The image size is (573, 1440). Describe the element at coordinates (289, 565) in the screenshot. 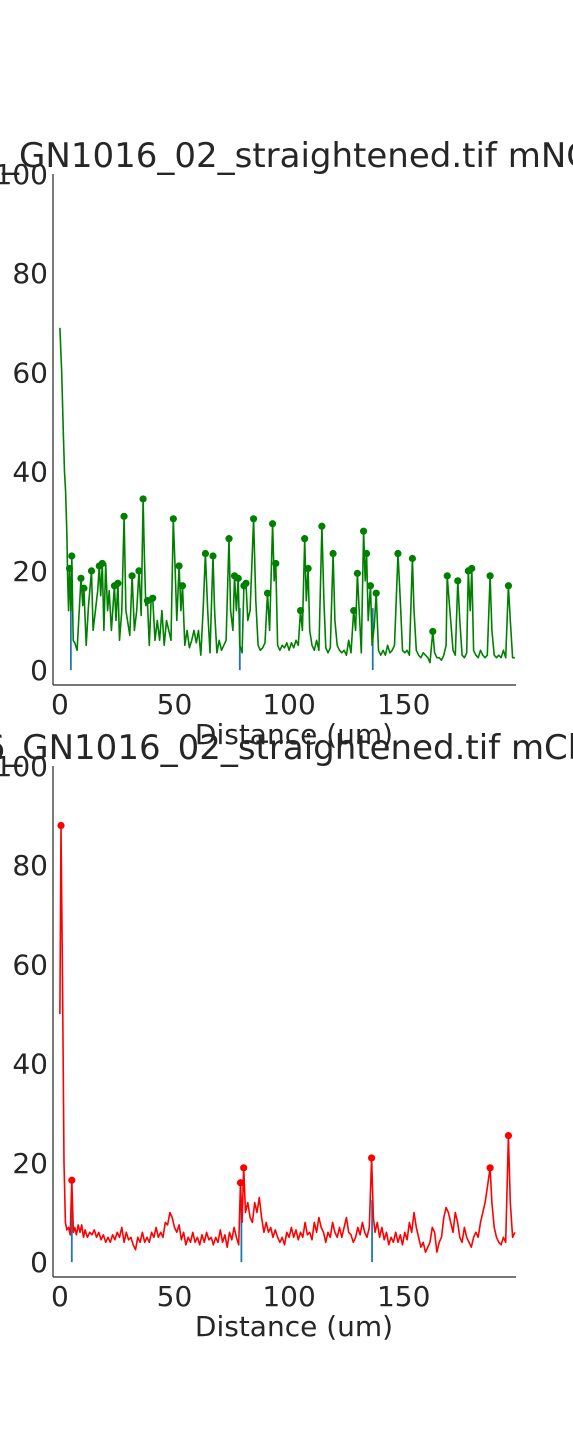

I see `peak-points` at that location.